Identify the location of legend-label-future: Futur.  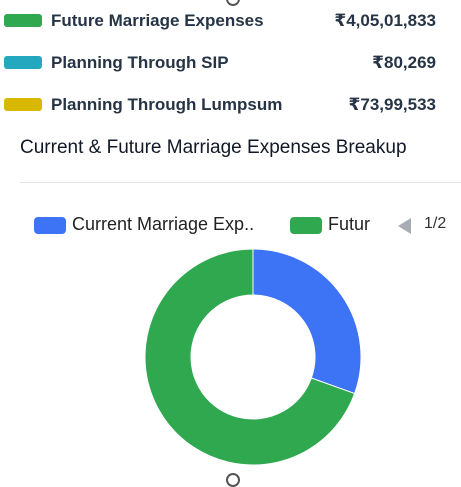
(349, 224).